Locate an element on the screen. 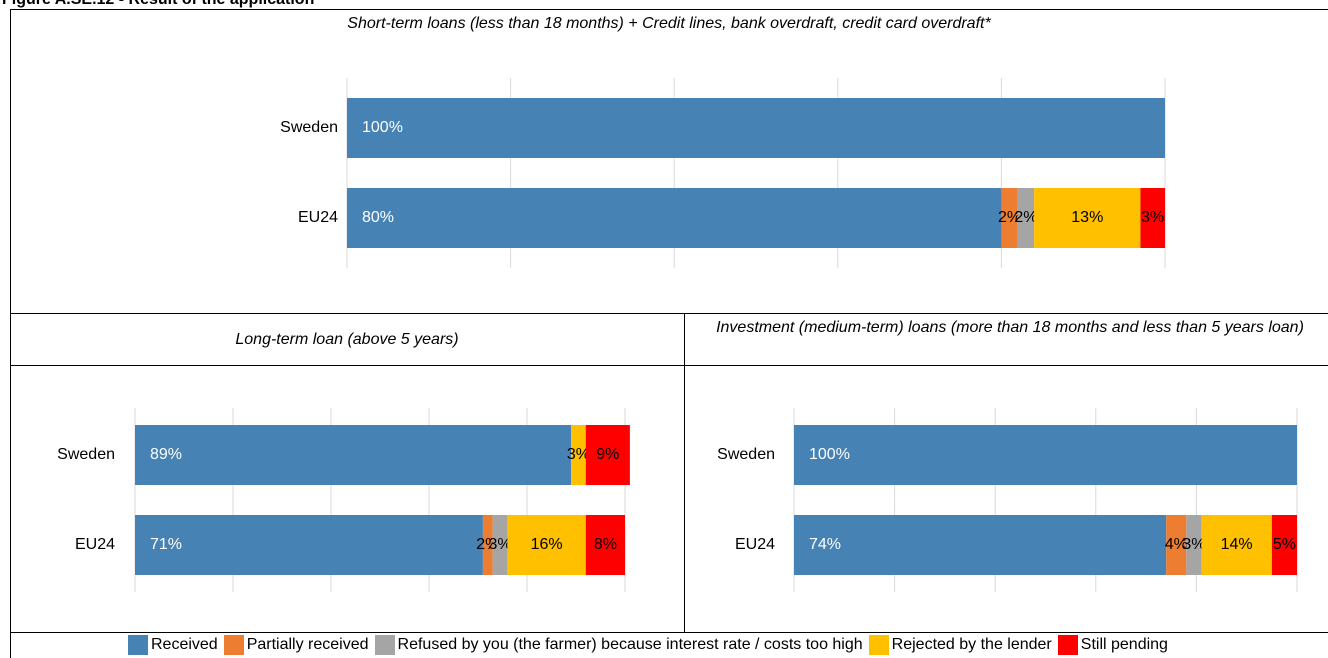 The width and height of the screenshot is (1328, 658). legend-label: Still pending is located at coordinates (1124, 644).